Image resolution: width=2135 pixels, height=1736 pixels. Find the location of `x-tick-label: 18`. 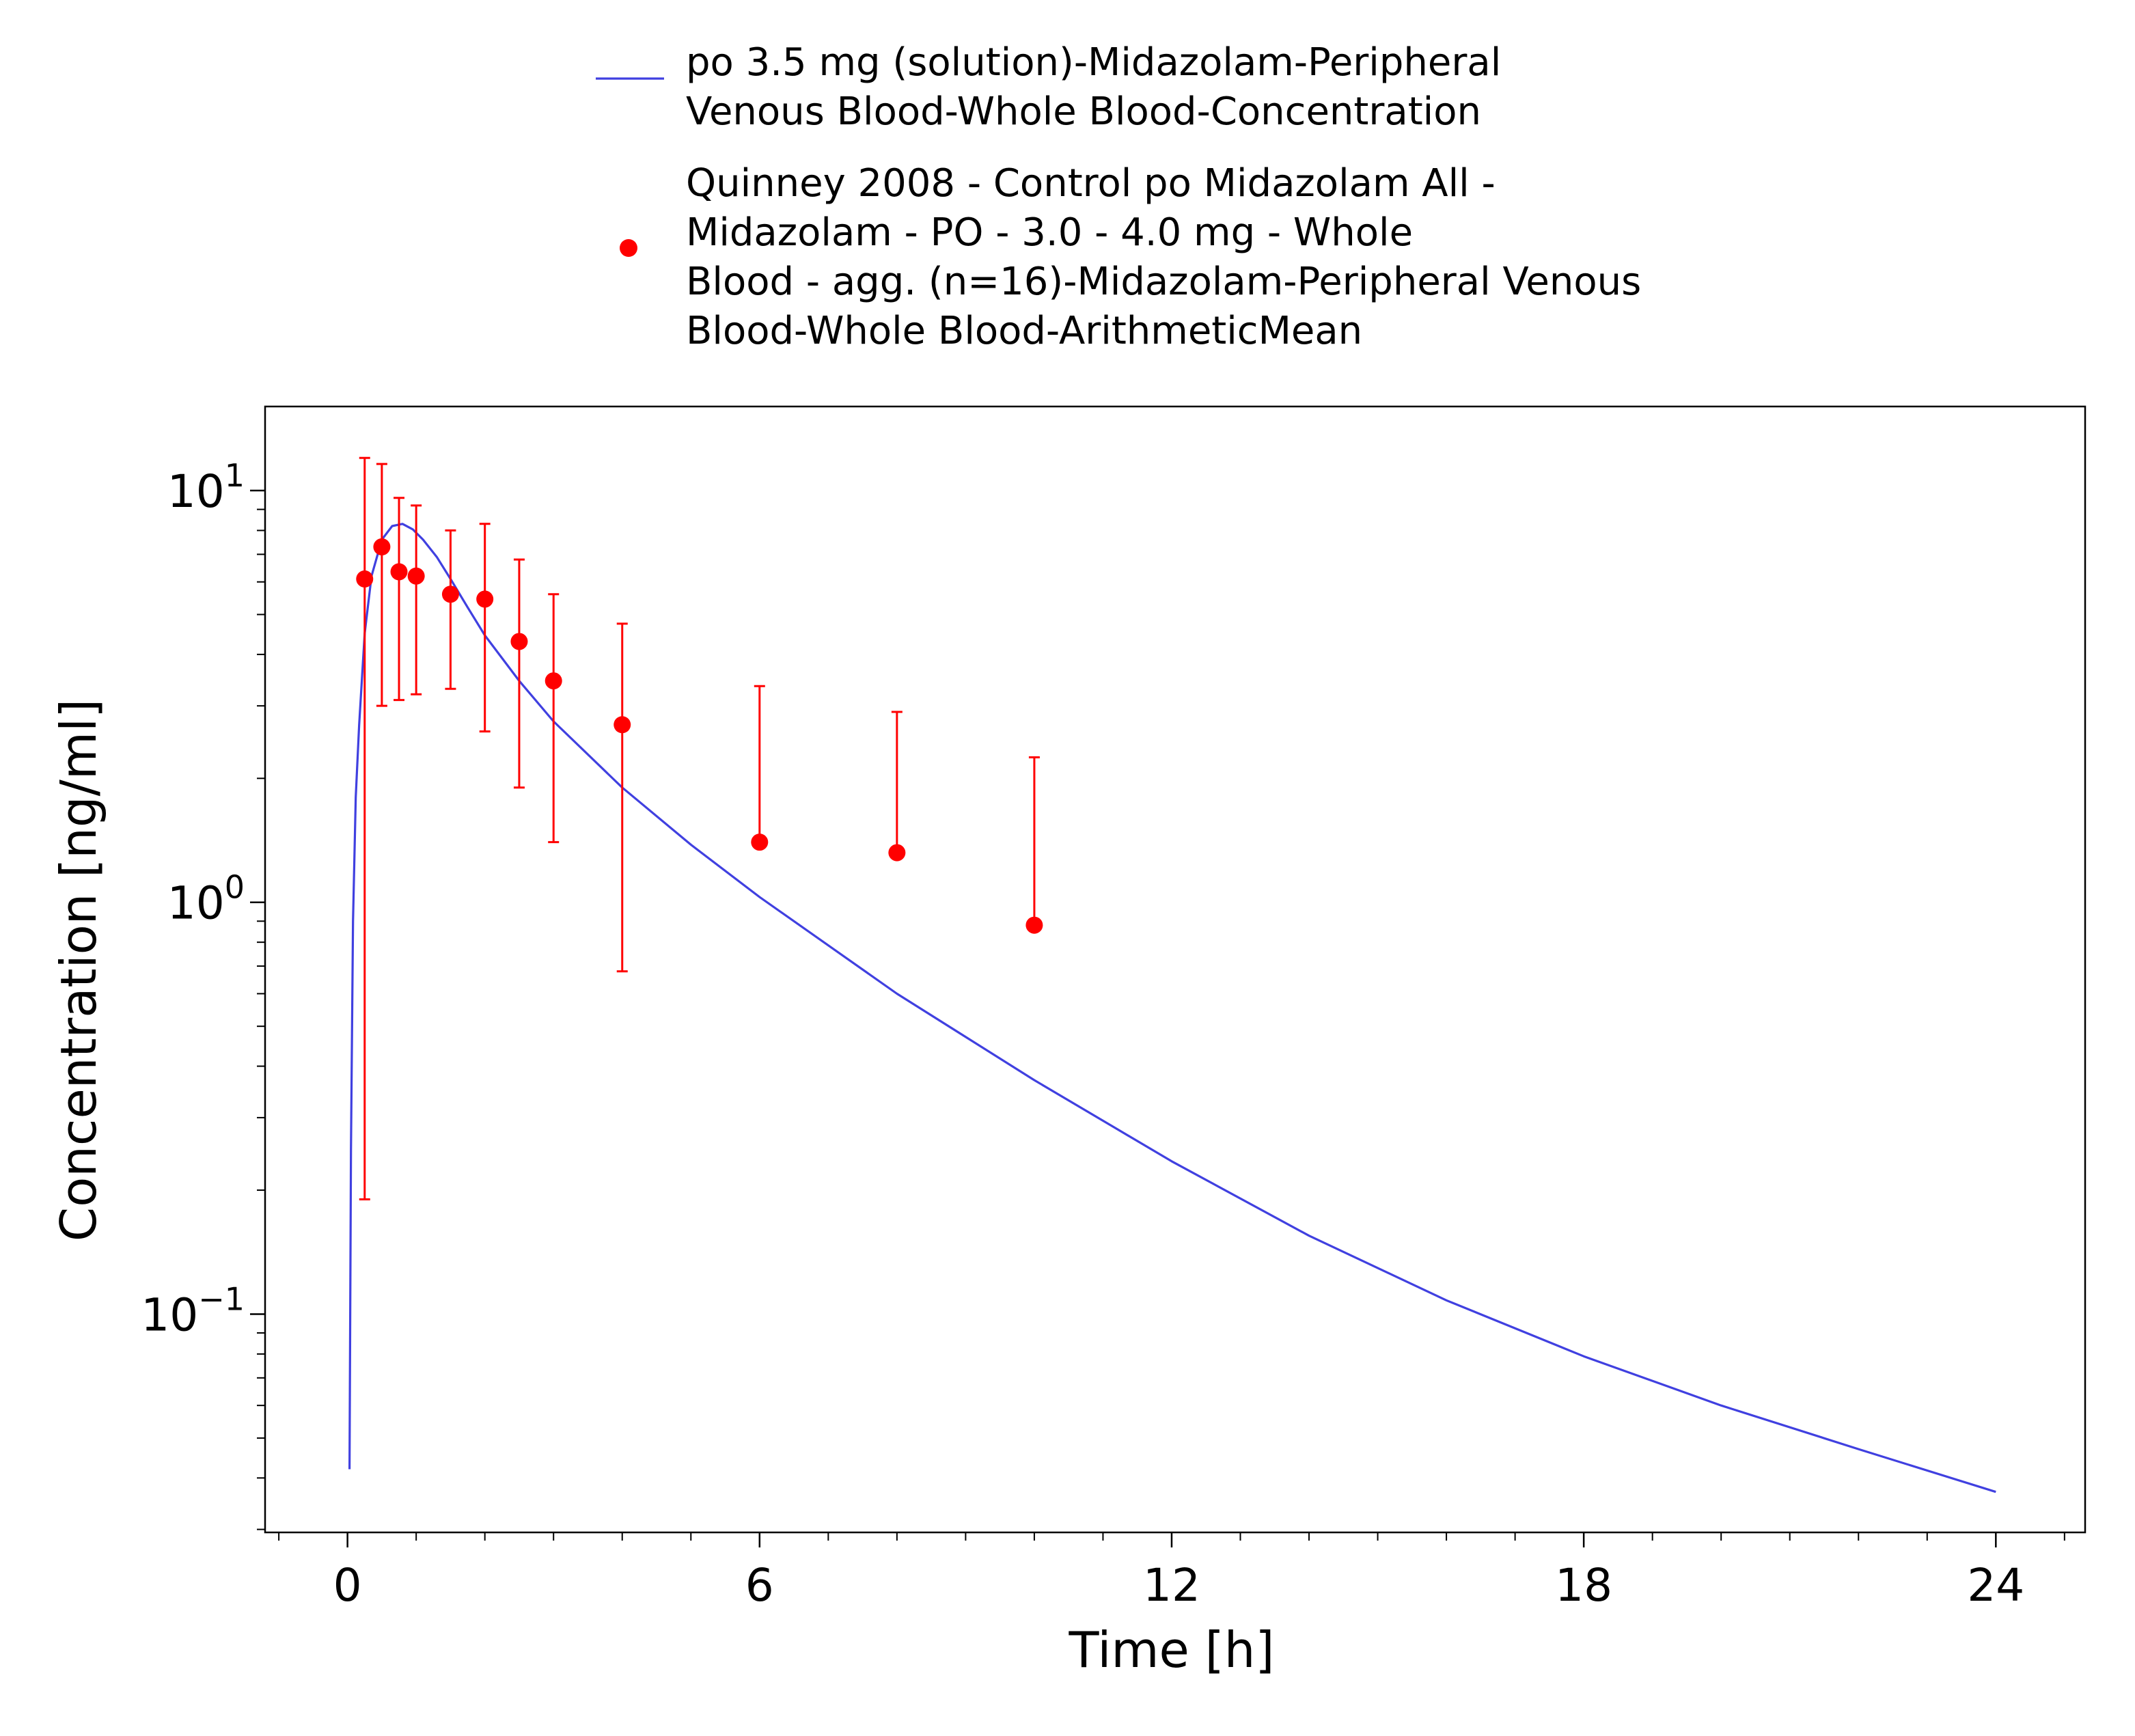

x-tick-label: 18 is located at coordinates (1584, 1585).